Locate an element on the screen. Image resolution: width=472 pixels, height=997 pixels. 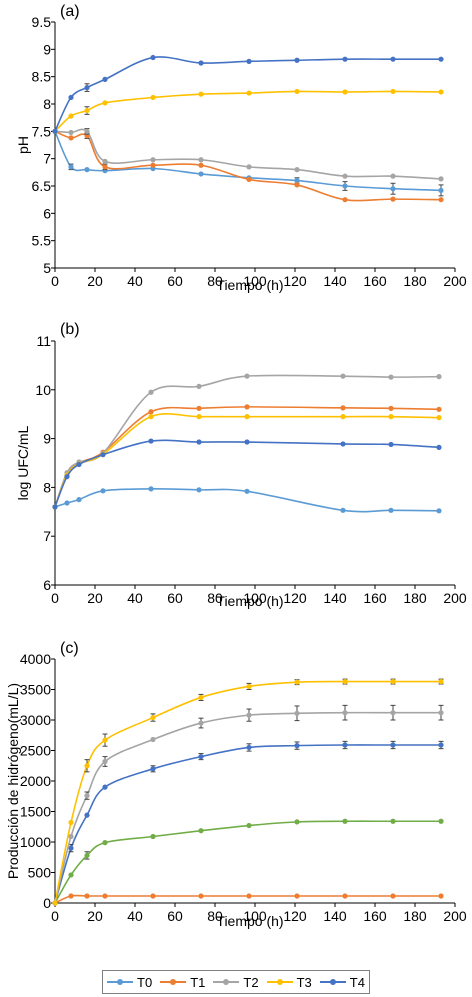
chart-c-y-tick-label: 1500 is located at coordinates (35, 812).